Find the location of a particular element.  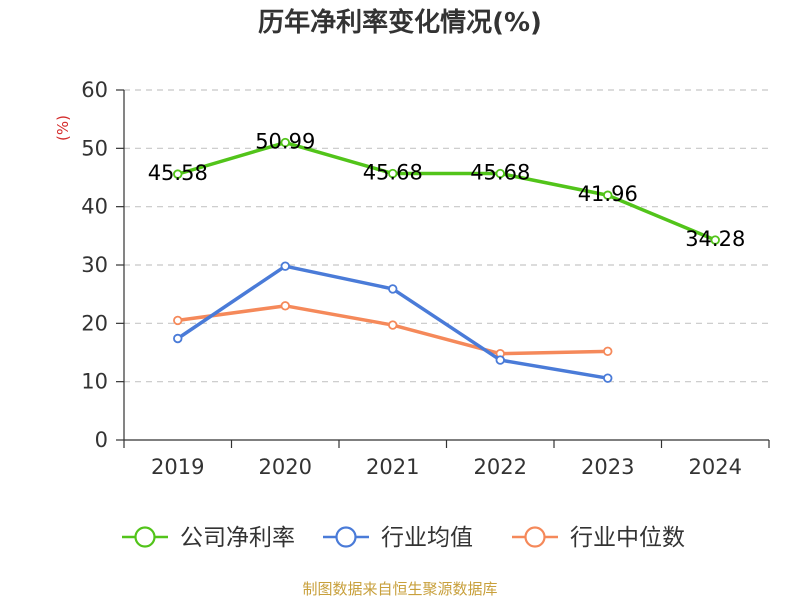

x-tick-label: 2023 is located at coordinates (607, 467).